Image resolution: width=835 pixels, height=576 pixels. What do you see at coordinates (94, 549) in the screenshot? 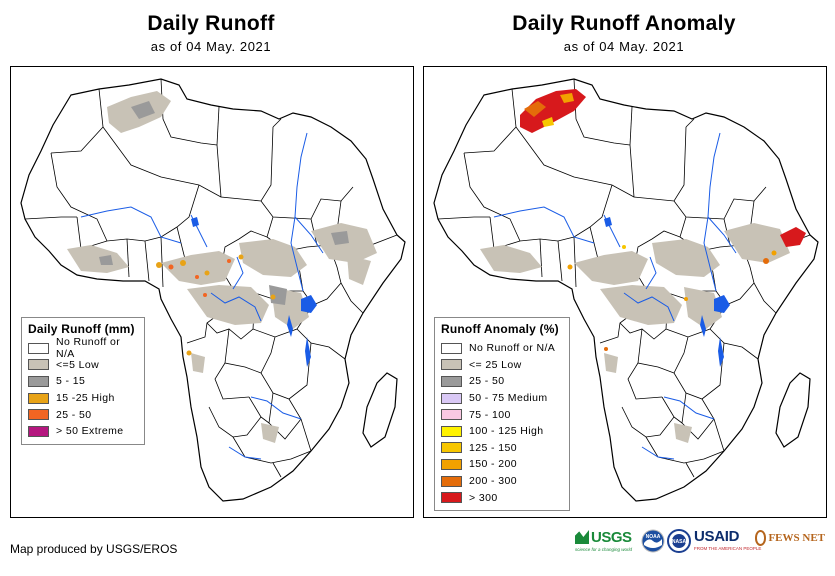
I see `map-credit: Map produced by USGS/EROS` at bounding box center [94, 549].